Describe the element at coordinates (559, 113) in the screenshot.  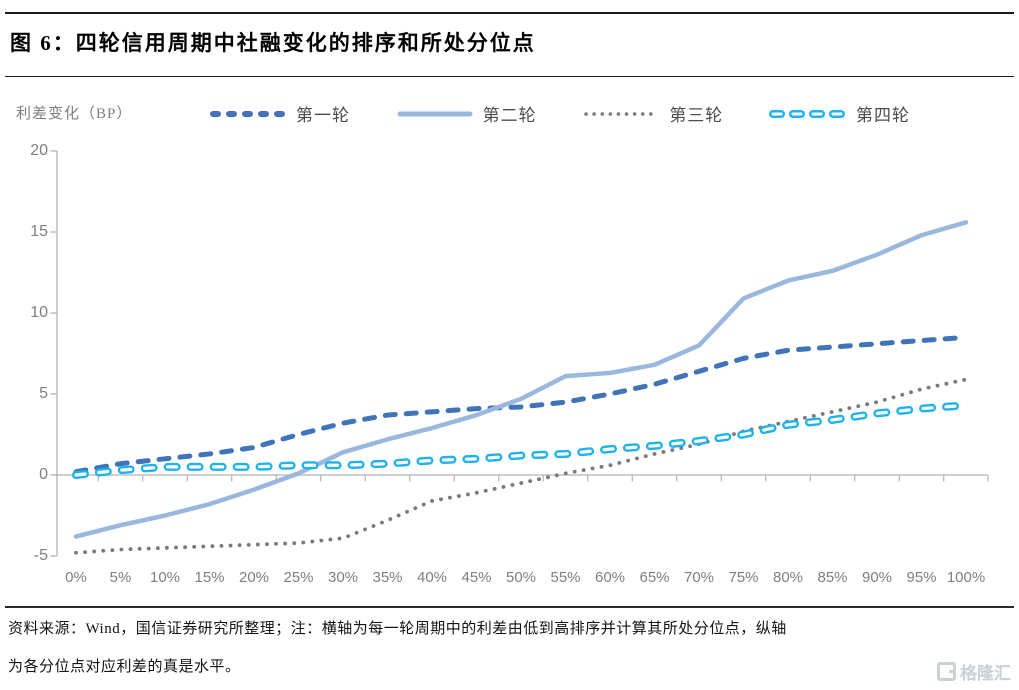
I see `chart-legend: 第一轮 第二轮 第三轮 第四轮` at that location.